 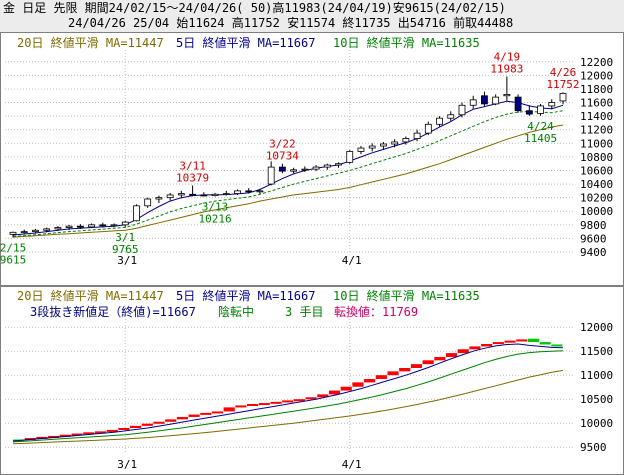 What do you see at coordinates (245, 295) in the screenshot?
I see `legend2-ma5: 5日 終値平滑 MA=11667` at bounding box center [245, 295].